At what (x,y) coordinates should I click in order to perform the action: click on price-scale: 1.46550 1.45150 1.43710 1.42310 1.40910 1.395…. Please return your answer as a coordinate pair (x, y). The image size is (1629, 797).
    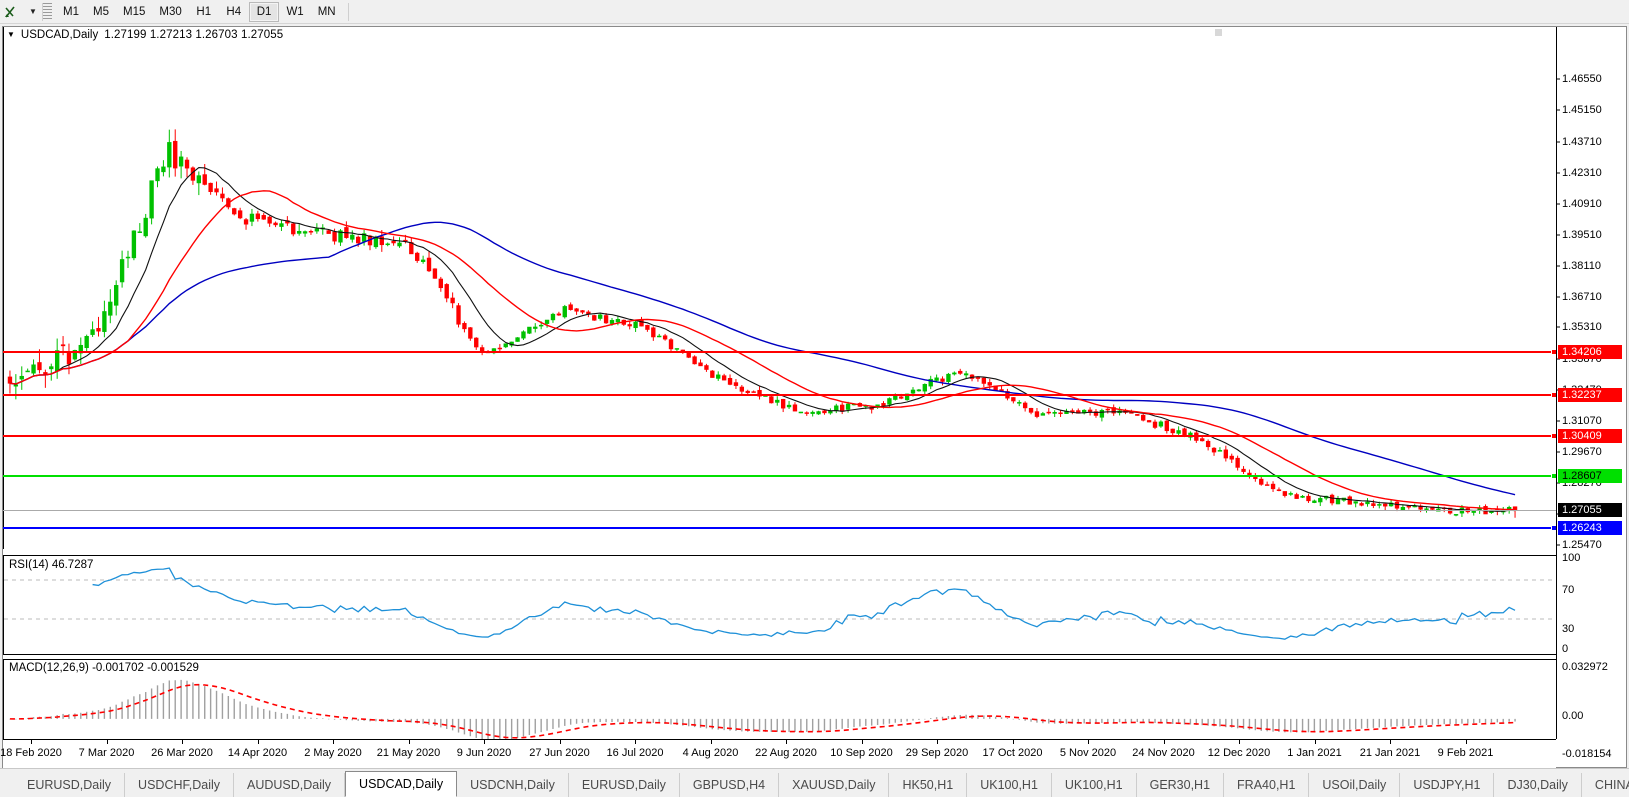
    Looking at the image, I should click on (1591, 393).